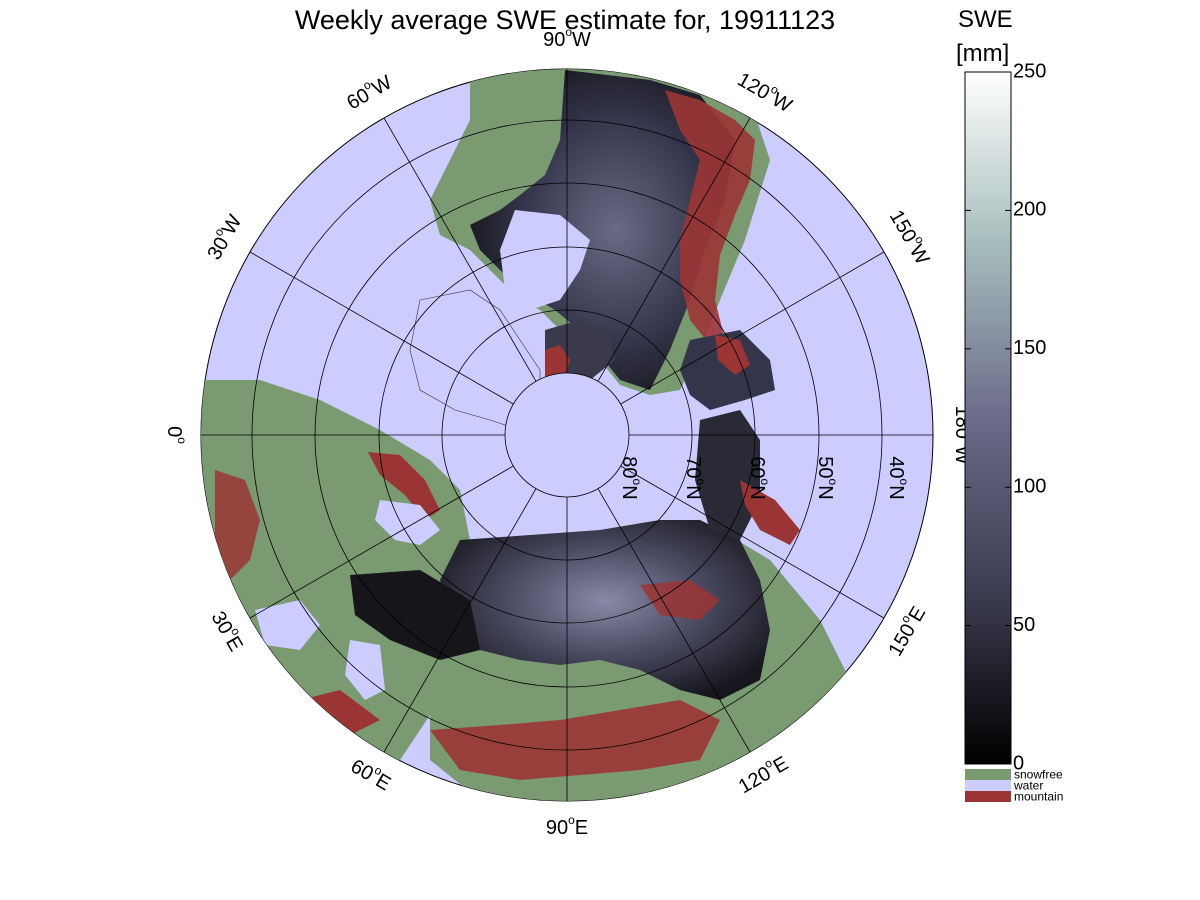  Describe the element at coordinates (575, 740) in the screenshot. I see `asian-mountains` at that location.